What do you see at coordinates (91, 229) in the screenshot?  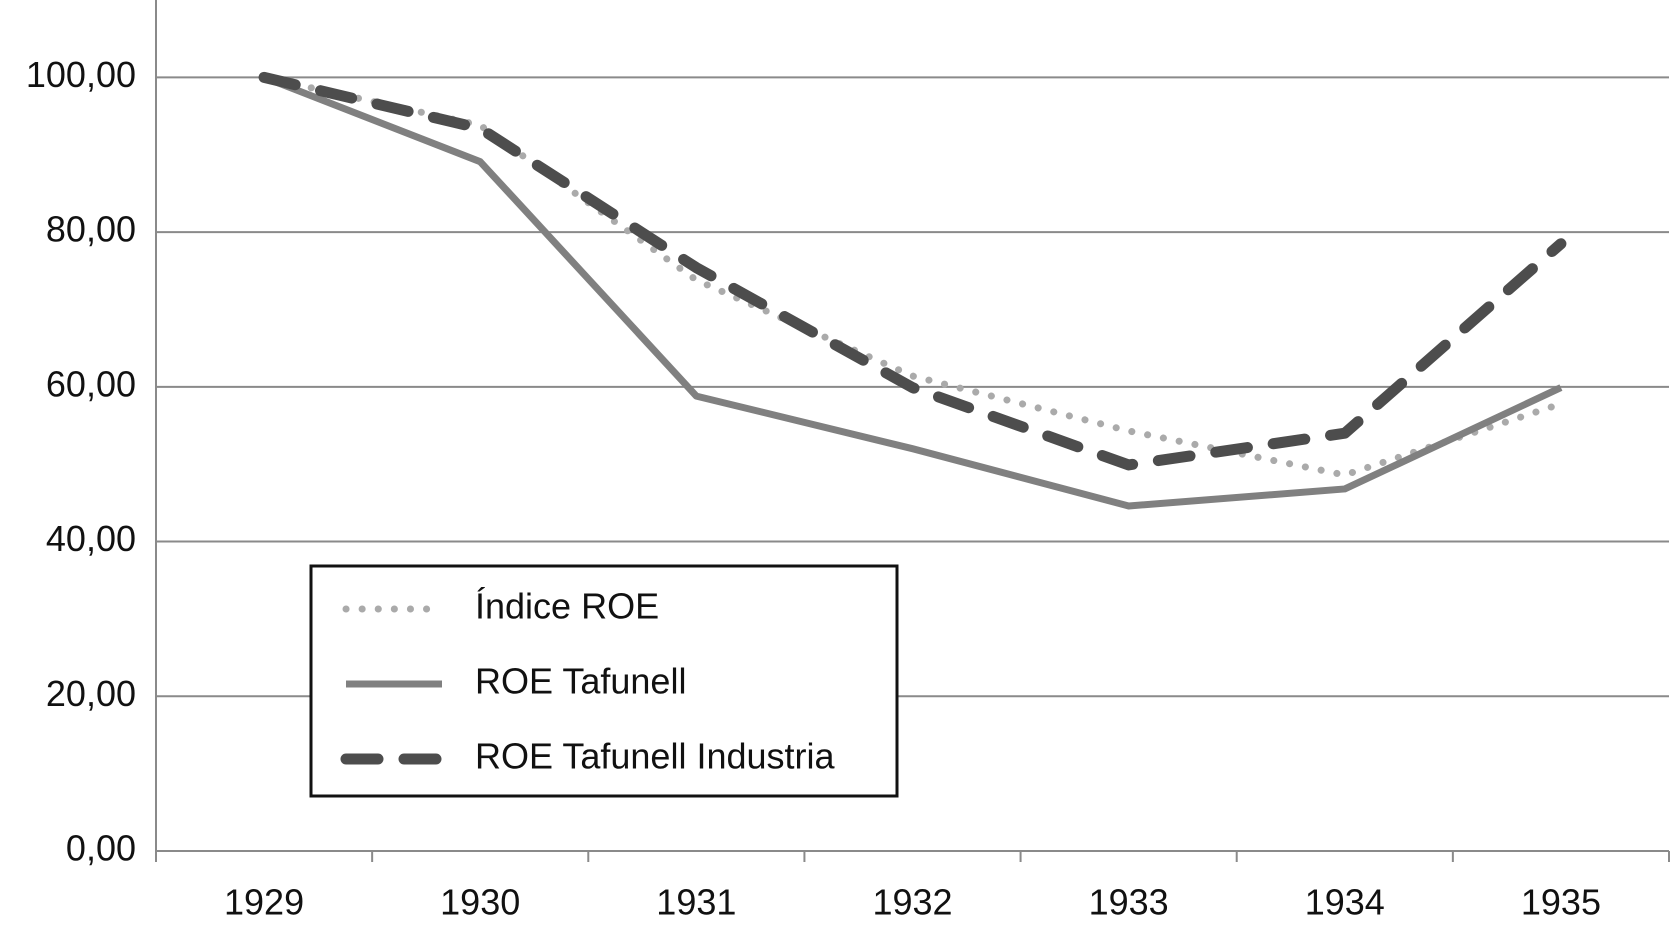 I see `y-tick-label: 80,00` at bounding box center [91, 229].